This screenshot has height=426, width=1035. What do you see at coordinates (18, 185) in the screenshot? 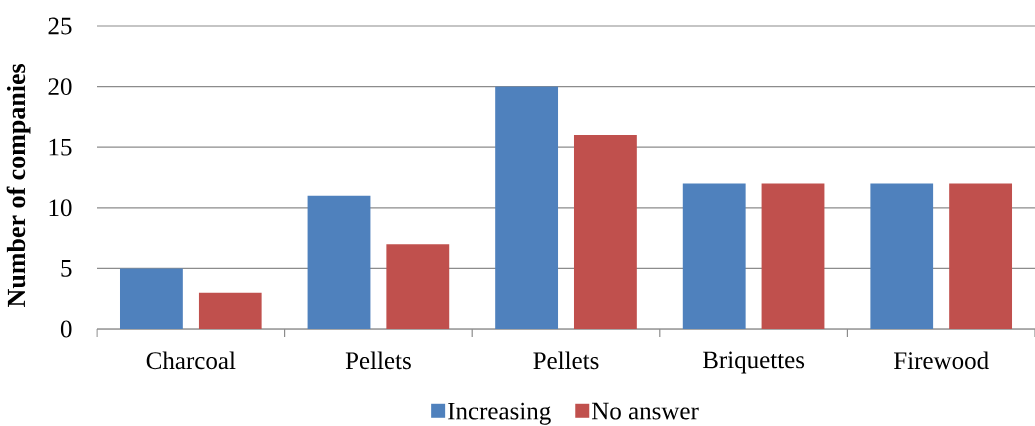
I see `y-axis-title: Number of companies` at bounding box center [18, 185].